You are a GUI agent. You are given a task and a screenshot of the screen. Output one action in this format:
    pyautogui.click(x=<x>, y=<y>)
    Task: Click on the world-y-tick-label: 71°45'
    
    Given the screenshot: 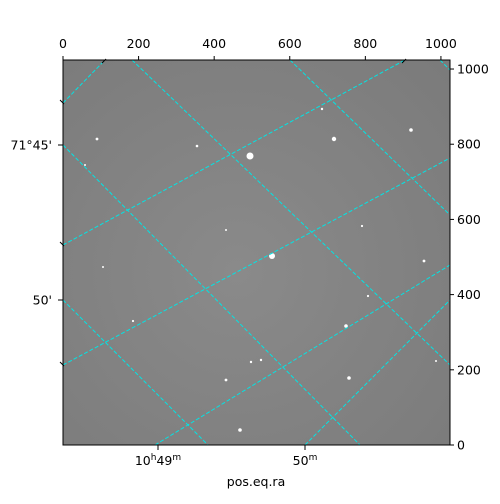 What is the action you would take?
    pyautogui.click(x=32, y=145)
    